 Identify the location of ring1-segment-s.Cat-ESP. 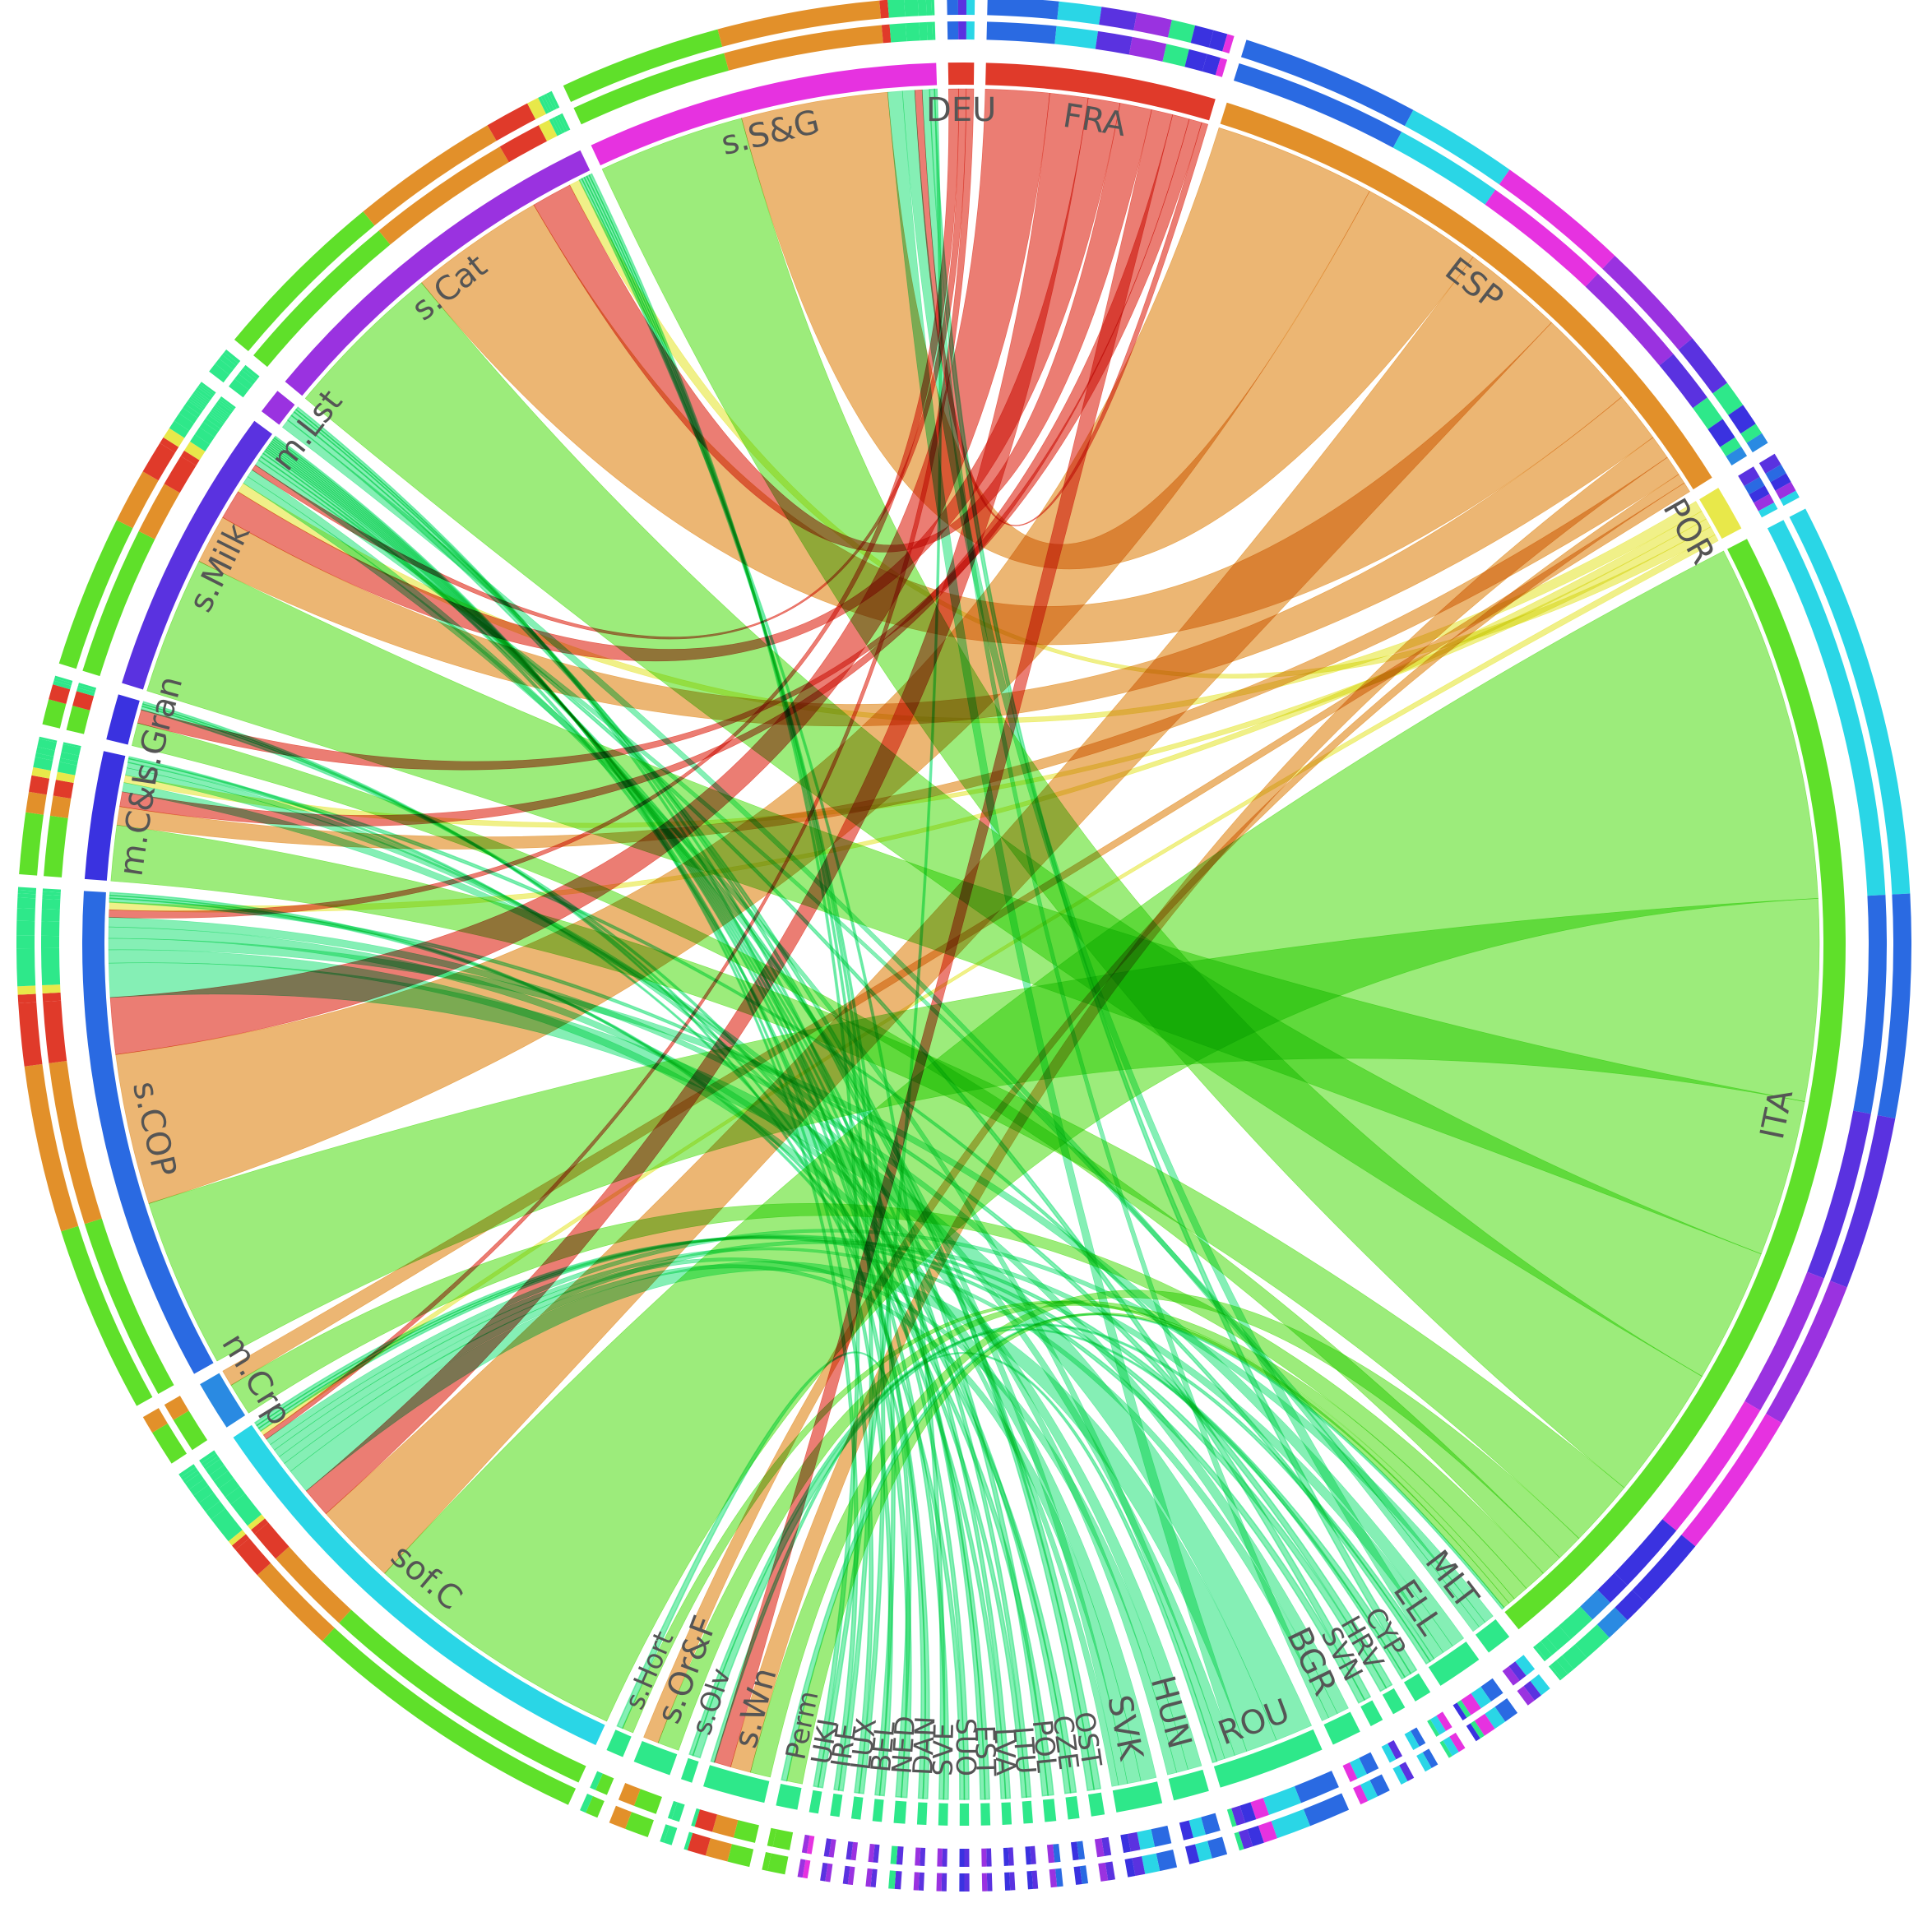
(444, 195).